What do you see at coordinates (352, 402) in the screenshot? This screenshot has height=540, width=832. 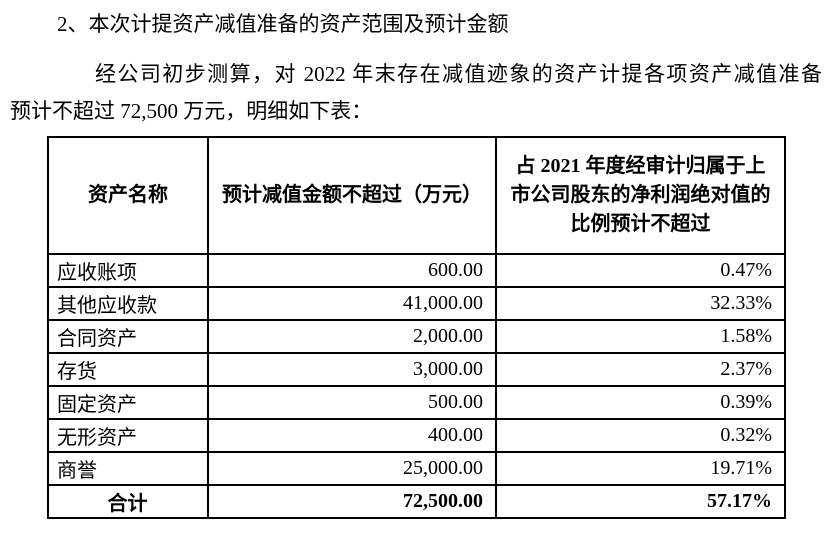 I see `amount-cell: 500.00` at bounding box center [352, 402].